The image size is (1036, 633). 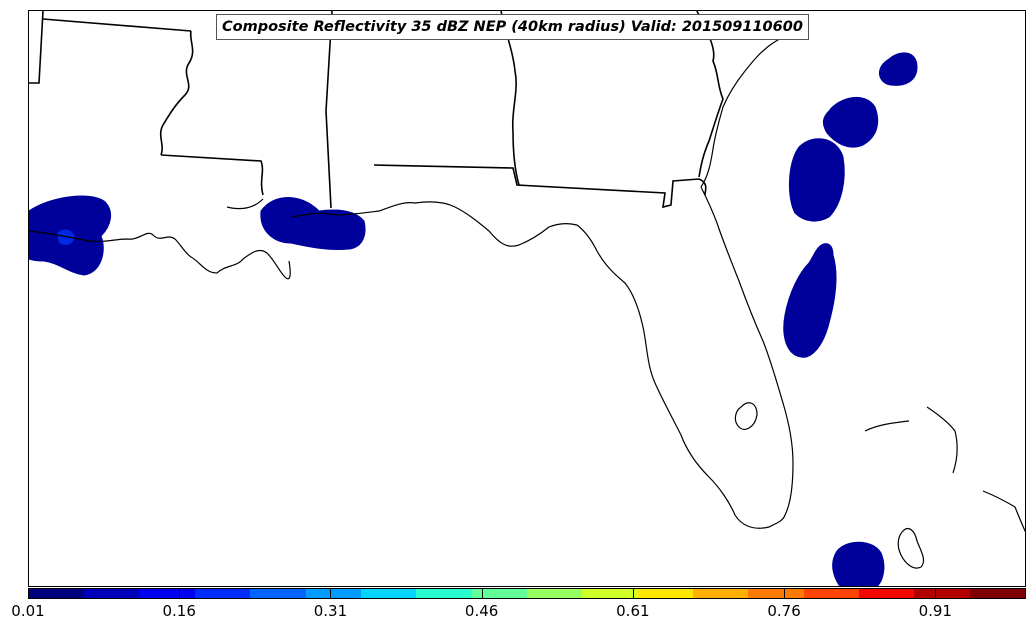 What do you see at coordinates (329, 110) in the screenshot?
I see `mississippi-alabama-line` at bounding box center [329, 110].